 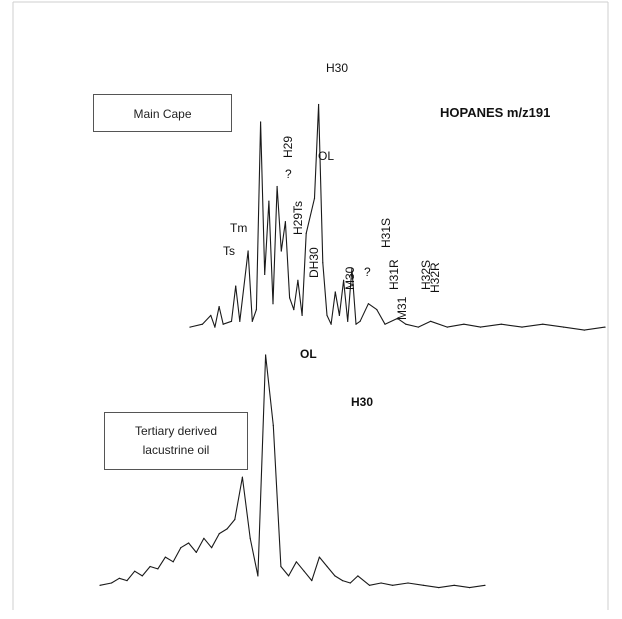 I want to click on main-cape-label: Main Cape, so click(x=162, y=113).